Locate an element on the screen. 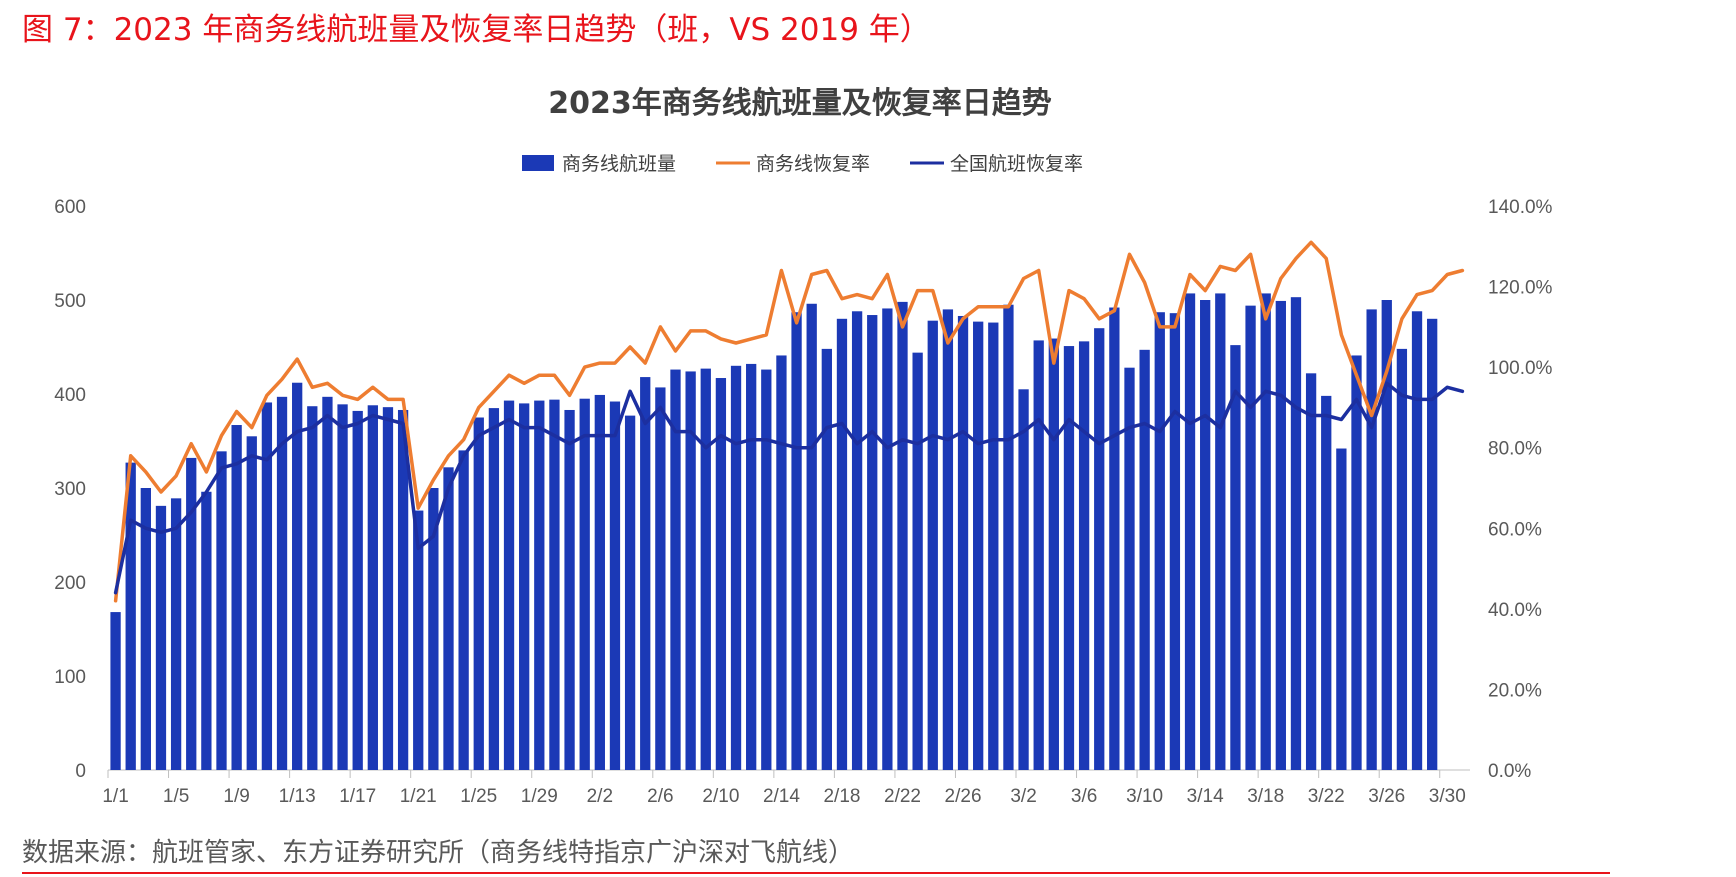  chart-title: 2023年商务线航班量及恢复率日趋势 is located at coordinates (800, 103).